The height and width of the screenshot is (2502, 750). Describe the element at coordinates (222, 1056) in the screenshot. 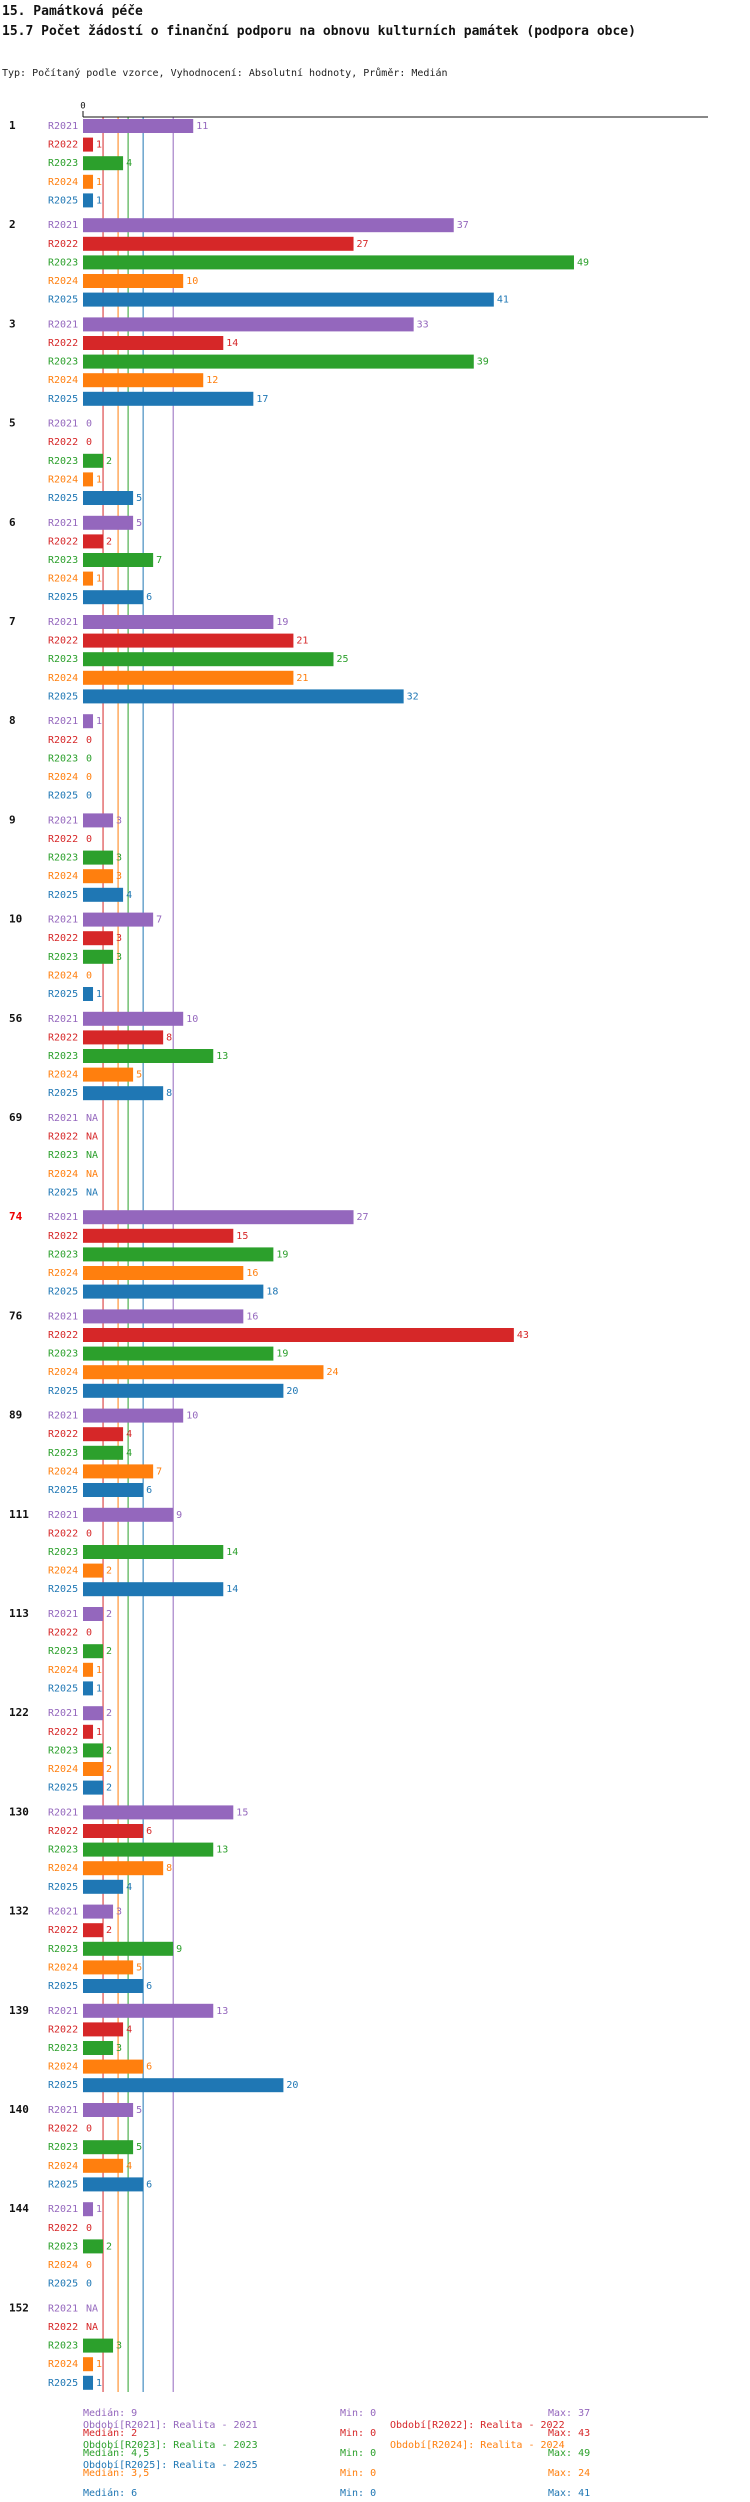

I see `value-label: 13` at that location.